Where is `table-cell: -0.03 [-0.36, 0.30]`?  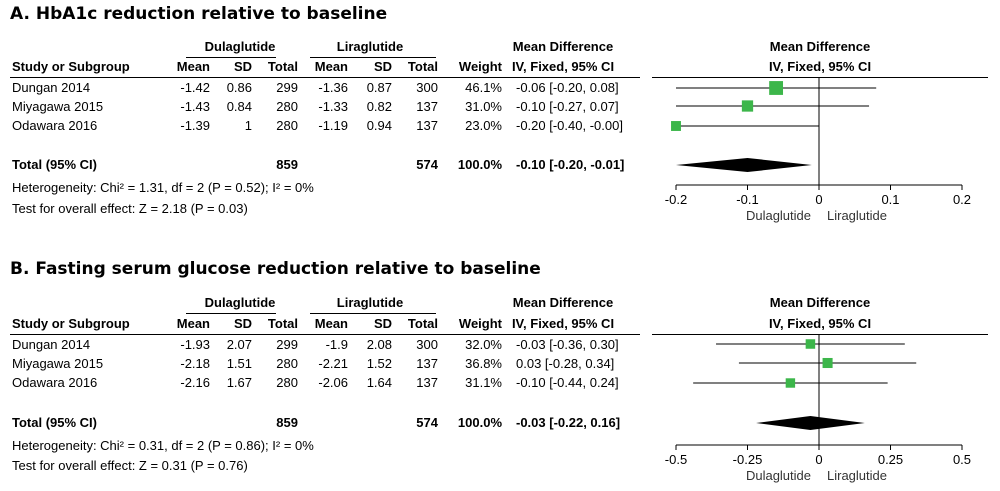 table-cell: -0.03 [-0.36, 0.30] is located at coordinates (567, 344).